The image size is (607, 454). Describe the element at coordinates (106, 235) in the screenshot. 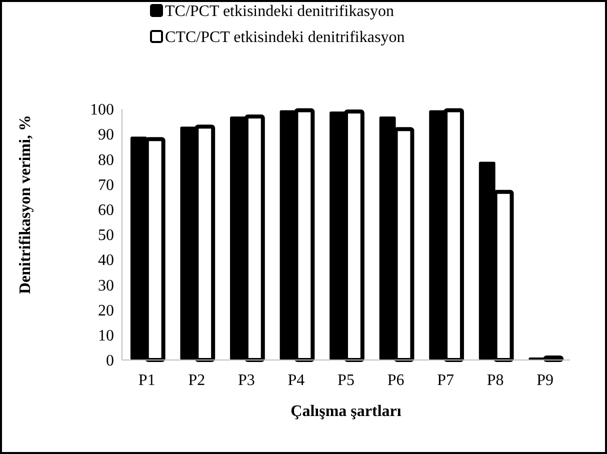

I see `y-tick-label: 50` at that location.